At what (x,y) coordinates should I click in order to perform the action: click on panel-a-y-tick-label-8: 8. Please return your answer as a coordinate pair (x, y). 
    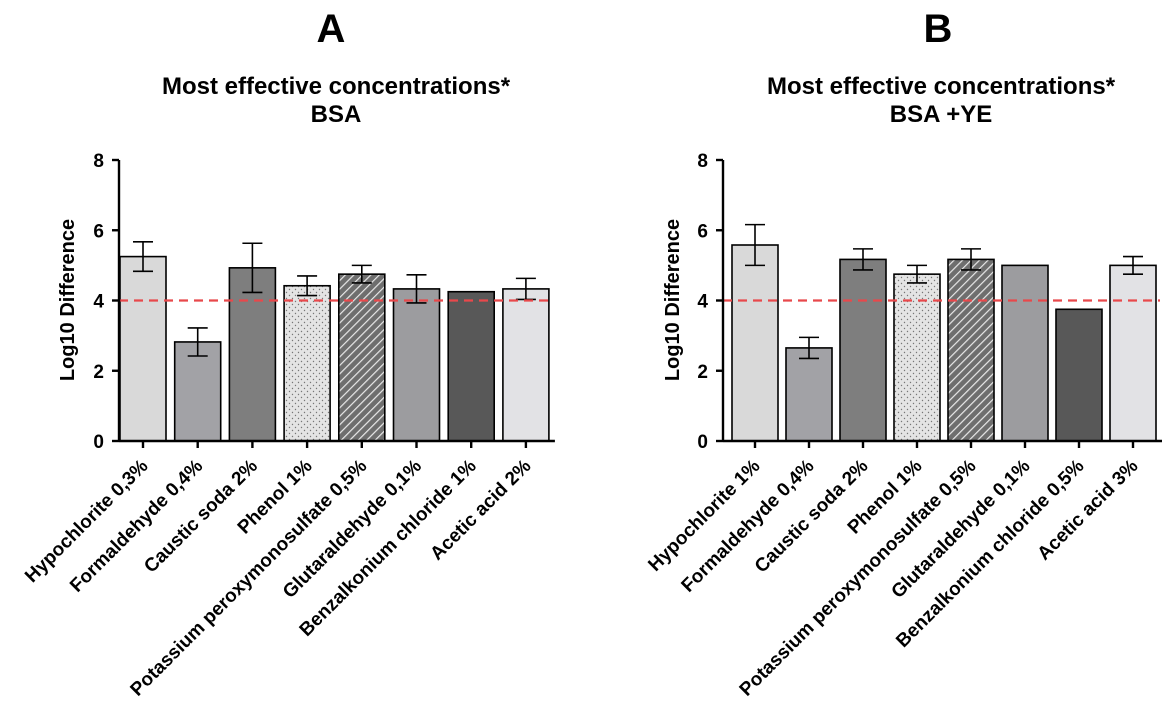
    Looking at the image, I should click on (98, 161).